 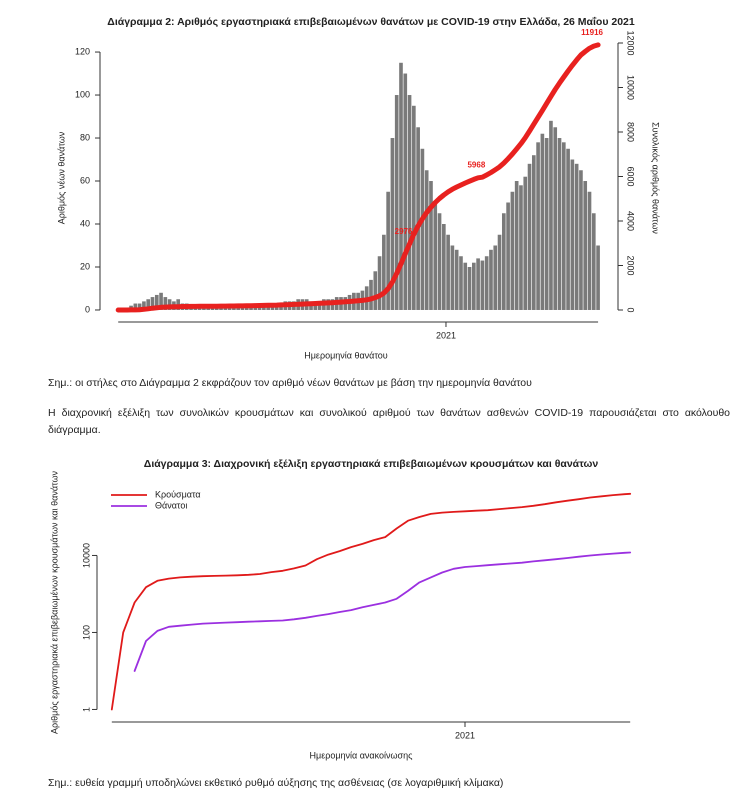 What do you see at coordinates (82, 51) in the screenshot?
I see `y-tick-label: 120` at bounding box center [82, 51].